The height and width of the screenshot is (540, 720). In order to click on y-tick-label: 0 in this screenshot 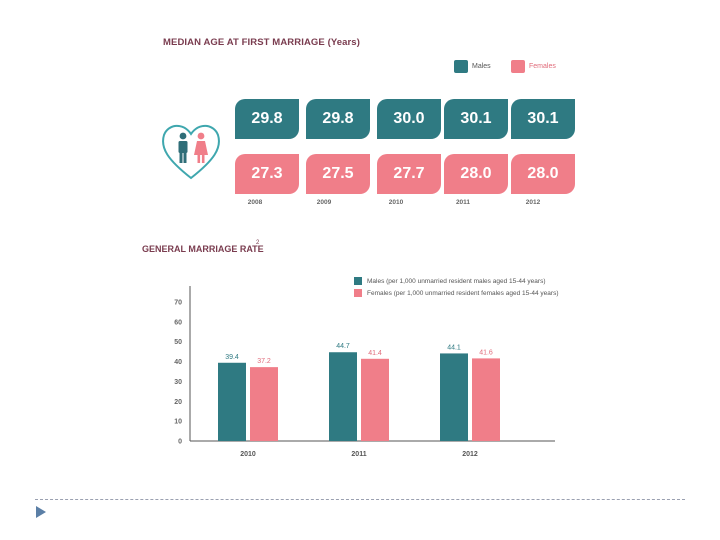, I will do `click(180, 442)`.